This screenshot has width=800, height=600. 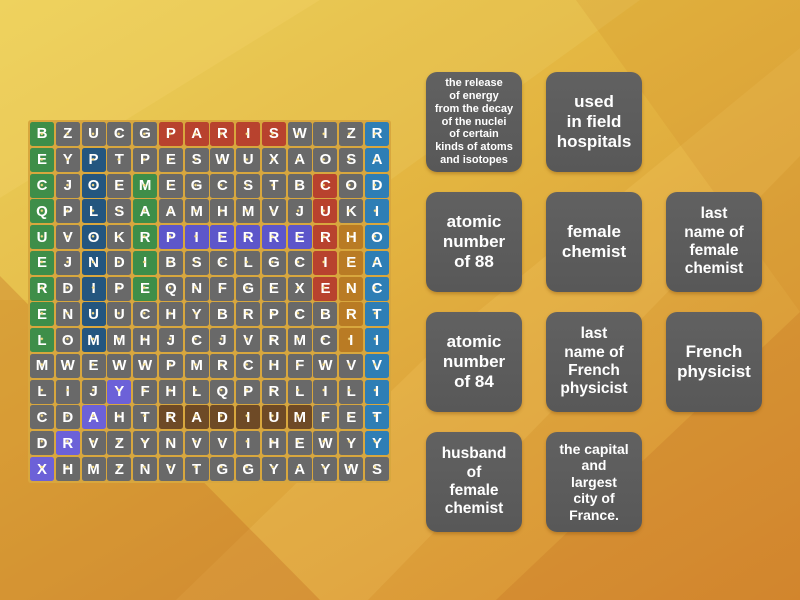 I want to click on clue-card-lastname-female-chemist: last name of female chemist, so click(x=714, y=242).